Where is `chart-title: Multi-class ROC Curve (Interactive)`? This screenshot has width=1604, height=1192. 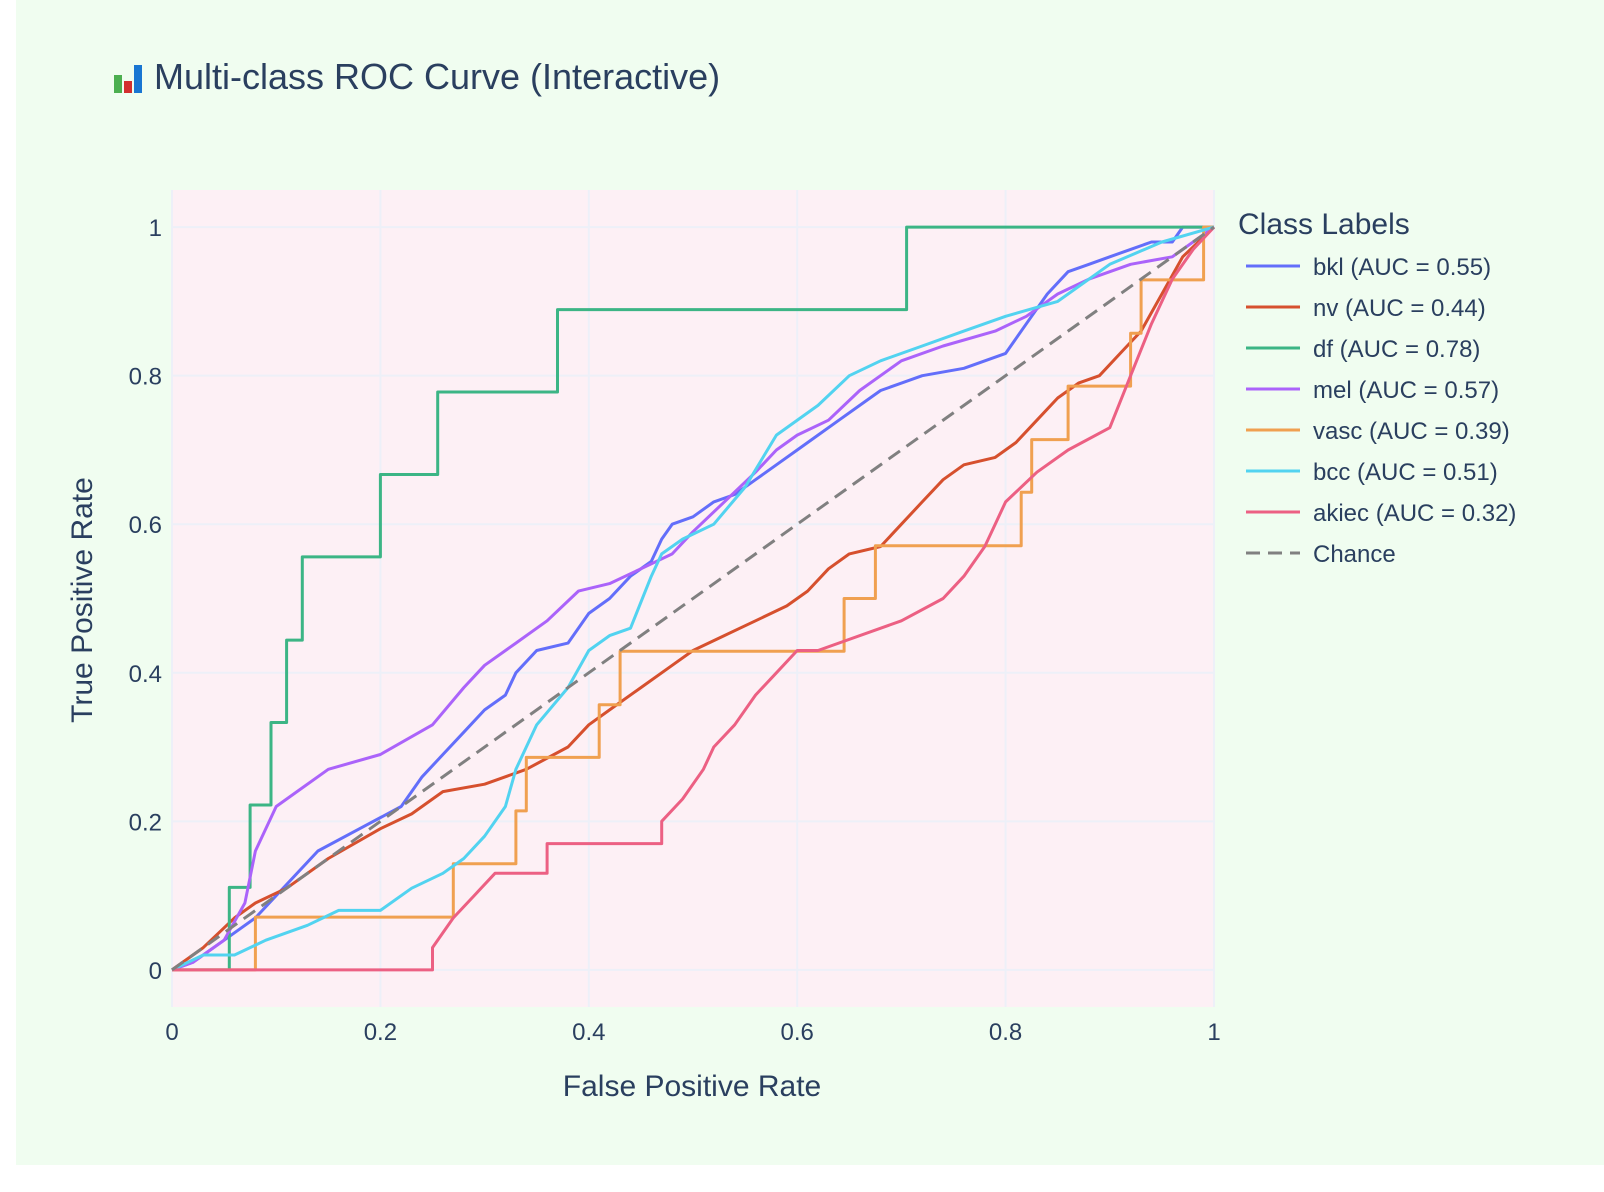 chart-title: Multi-class ROC Curve (Interactive) is located at coordinates (416, 77).